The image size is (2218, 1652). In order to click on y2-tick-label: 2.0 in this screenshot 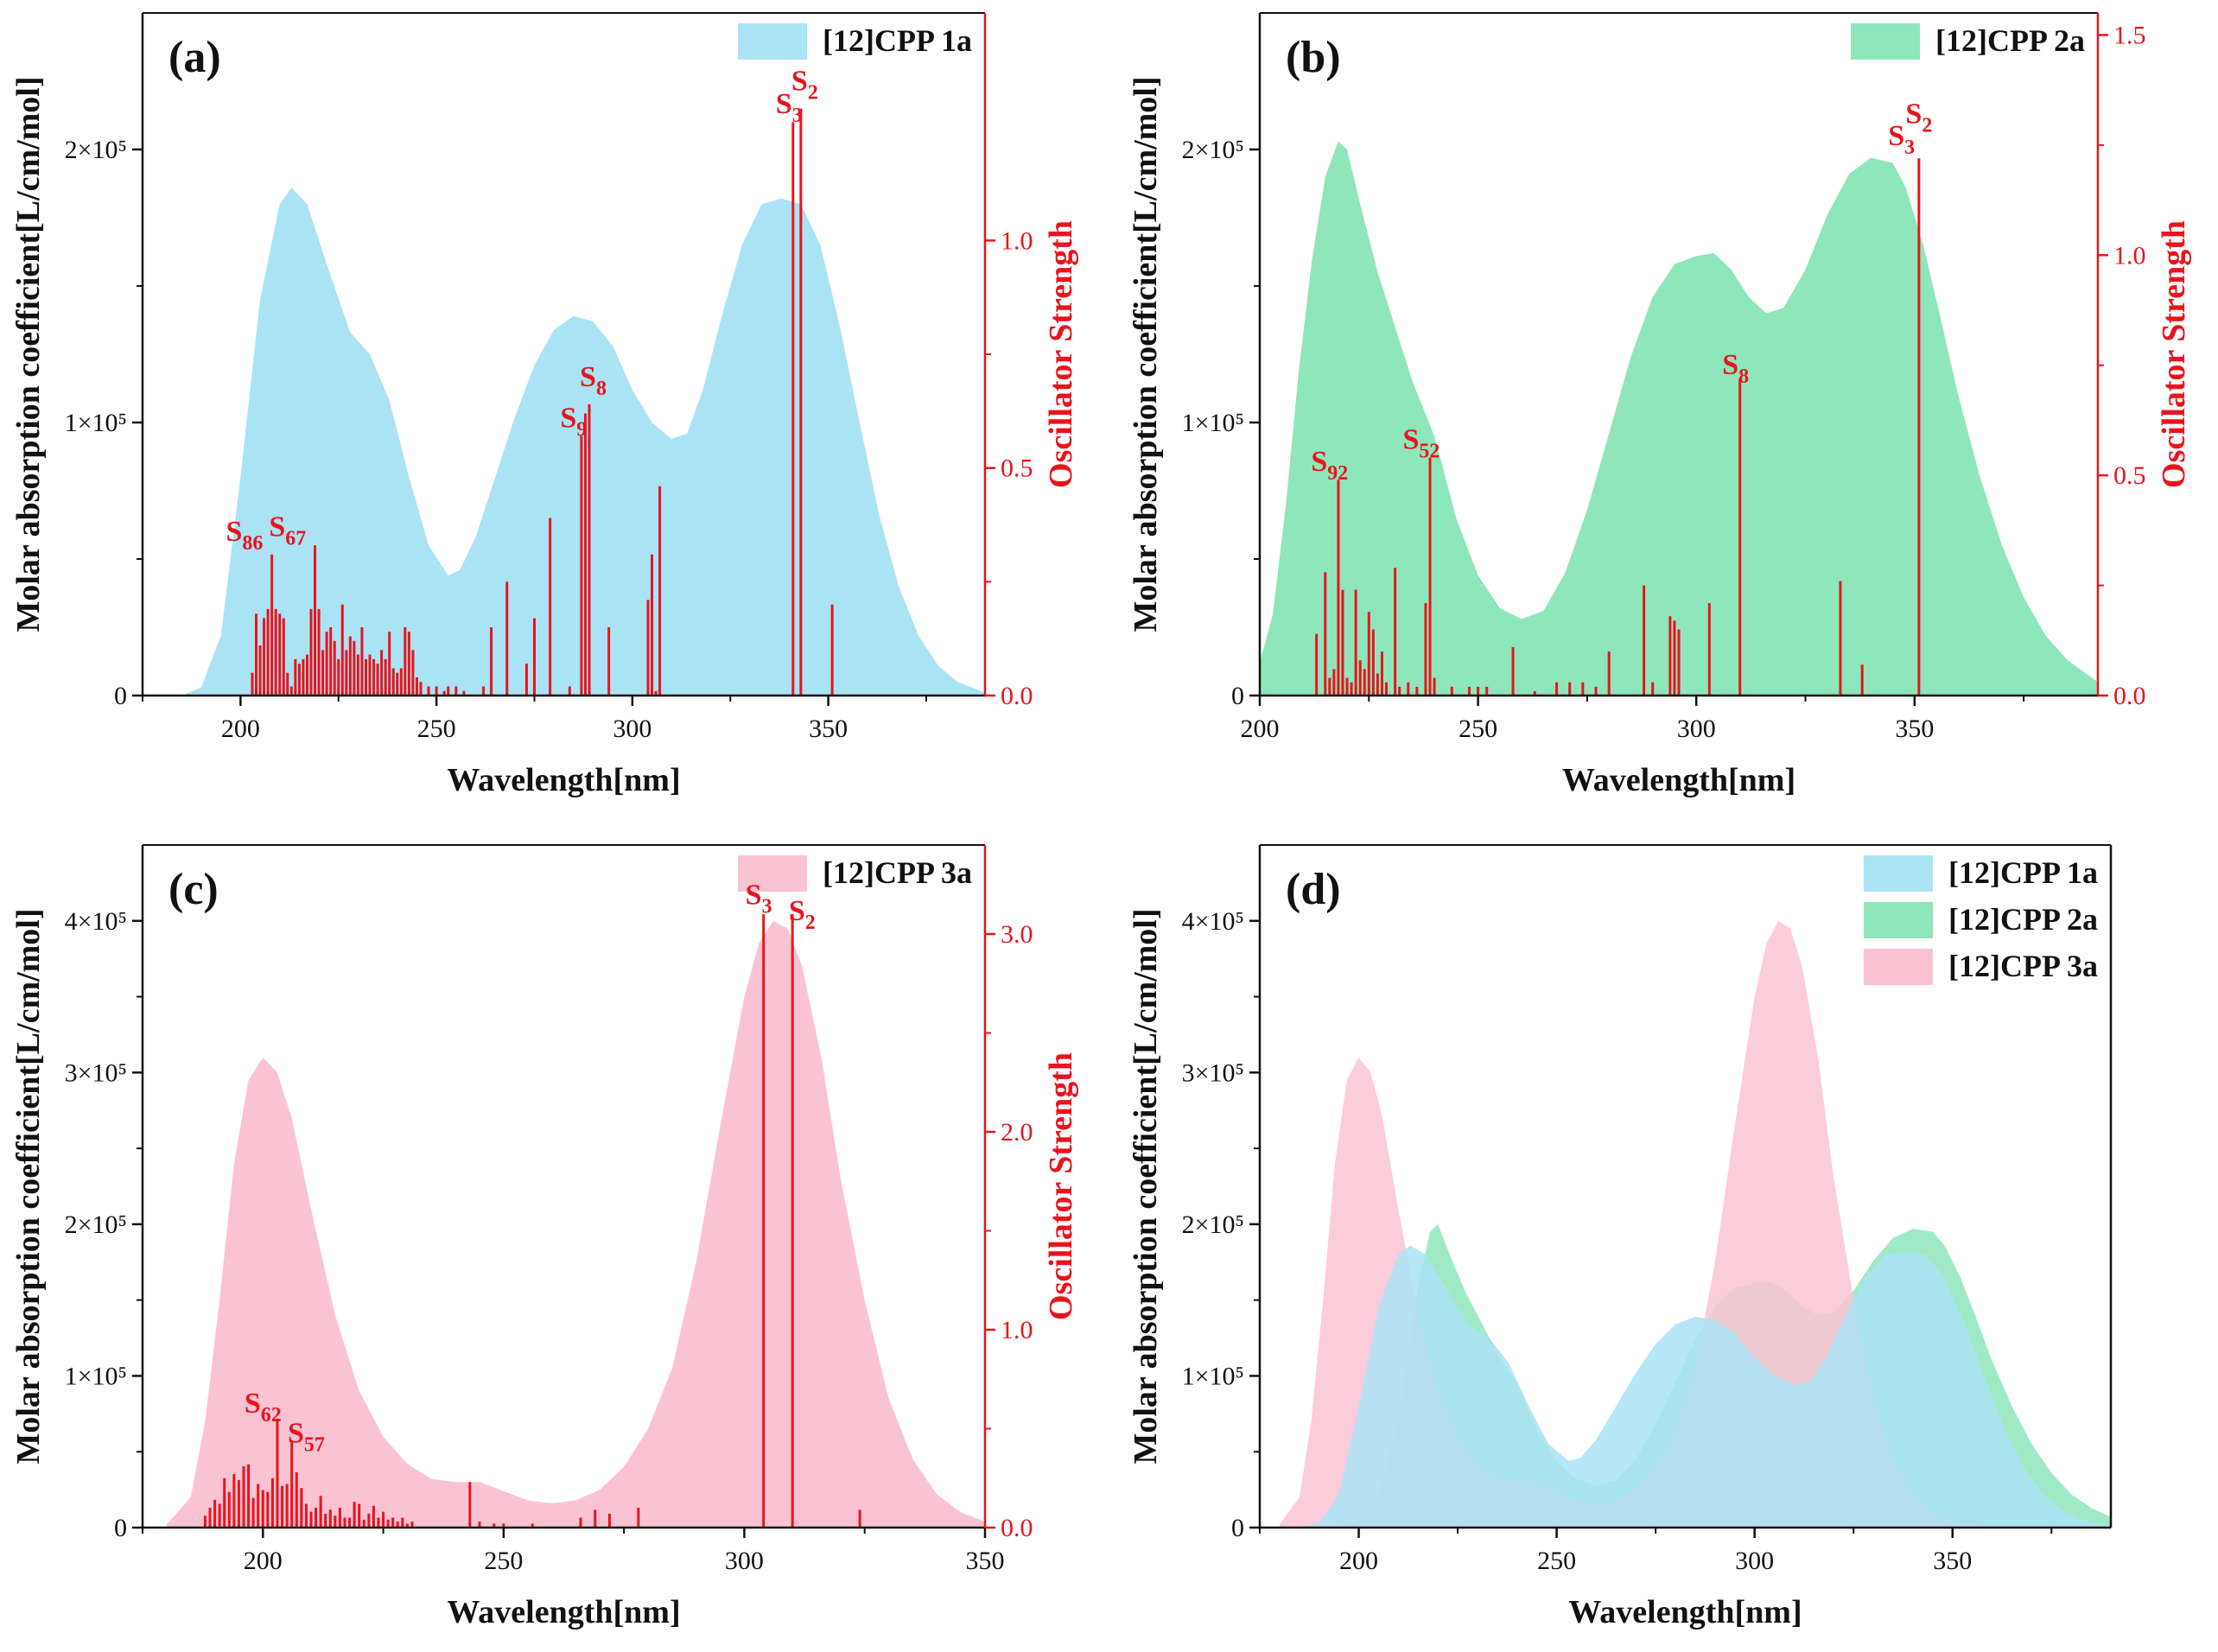, I will do `click(1017, 1132)`.